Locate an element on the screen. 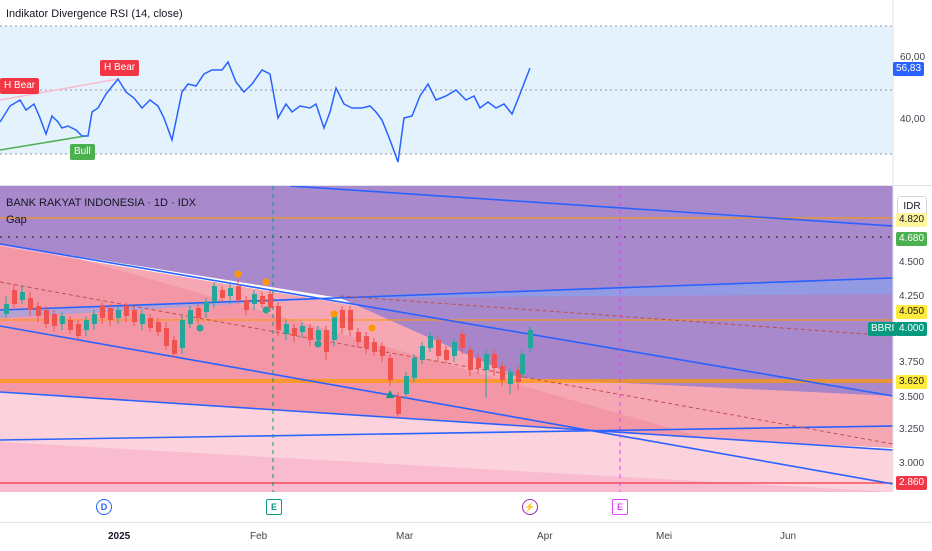 The height and width of the screenshot is (551, 932). symbol-title: BANK RAKYAT INDONESIA · 1D · IDX is located at coordinates (101, 203).